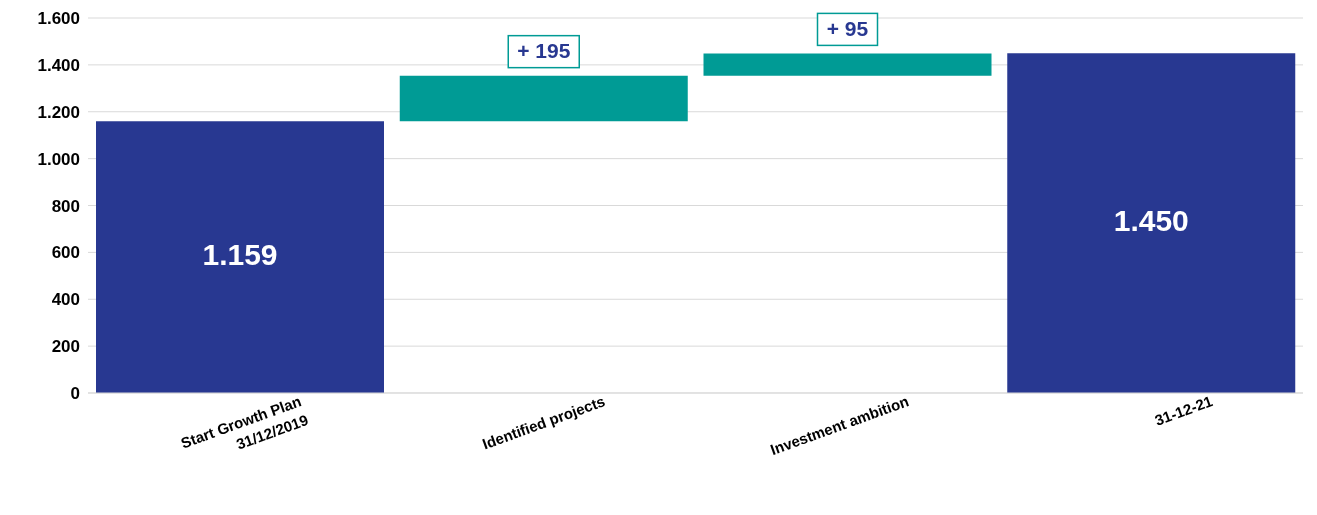 This screenshot has width=1317, height=515. What do you see at coordinates (544, 51) in the screenshot?
I see `data-label: + 195` at bounding box center [544, 51].